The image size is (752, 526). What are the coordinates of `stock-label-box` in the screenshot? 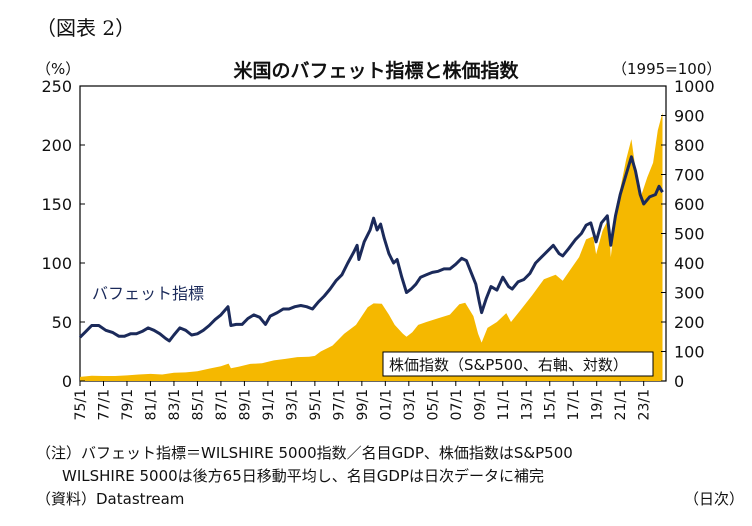 It's located at (518, 364).